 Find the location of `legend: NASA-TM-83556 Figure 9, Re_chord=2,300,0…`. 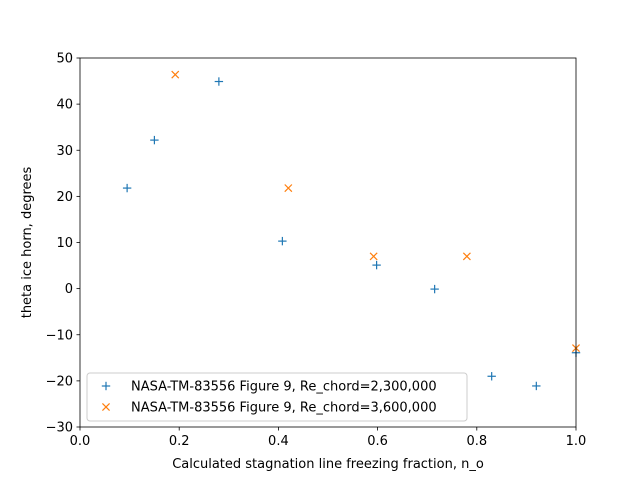

legend: NASA-TM-83556 Figure 9, Re_chord=2,300,0… is located at coordinates (277, 397).